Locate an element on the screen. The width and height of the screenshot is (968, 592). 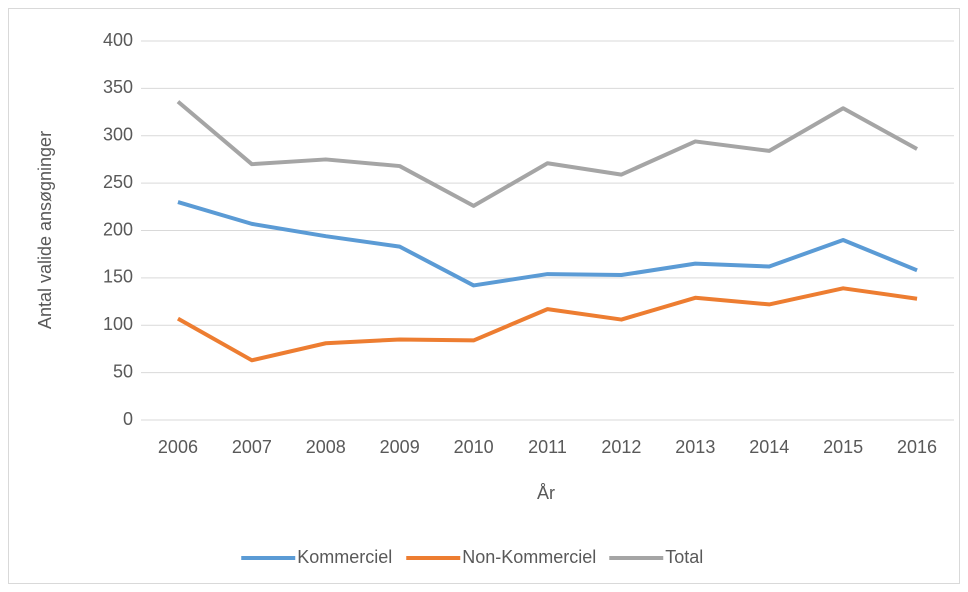
x-tick-label: 2011 is located at coordinates (547, 447).